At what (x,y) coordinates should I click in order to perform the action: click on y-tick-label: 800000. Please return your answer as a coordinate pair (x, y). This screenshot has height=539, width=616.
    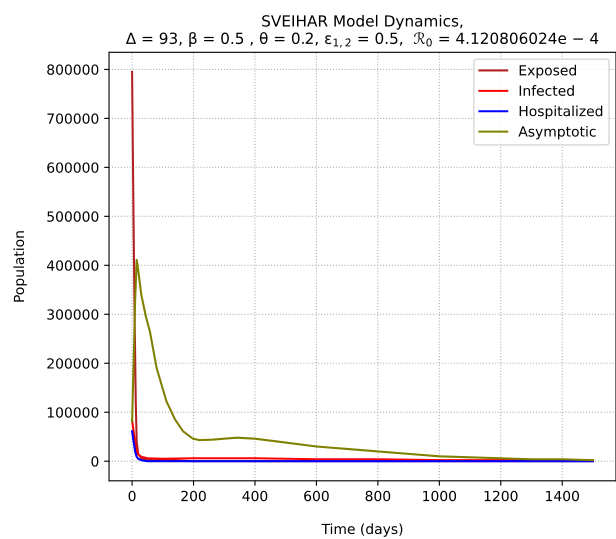
    Looking at the image, I should click on (72, 69).